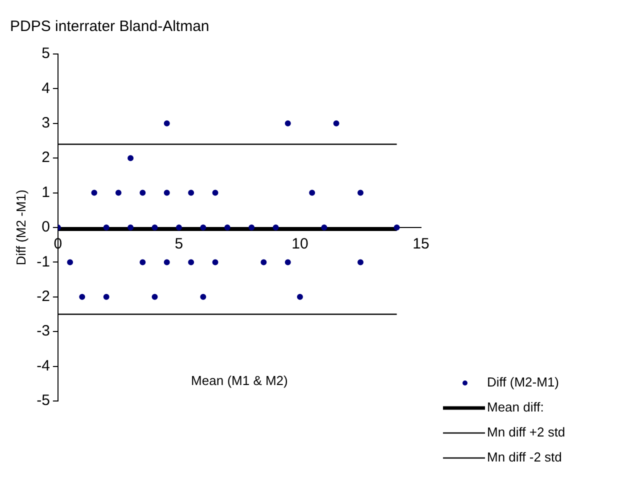 The width and height of the screenshot is (626, 477). I want to click on y-tick-label: 2, so click(46, 157).